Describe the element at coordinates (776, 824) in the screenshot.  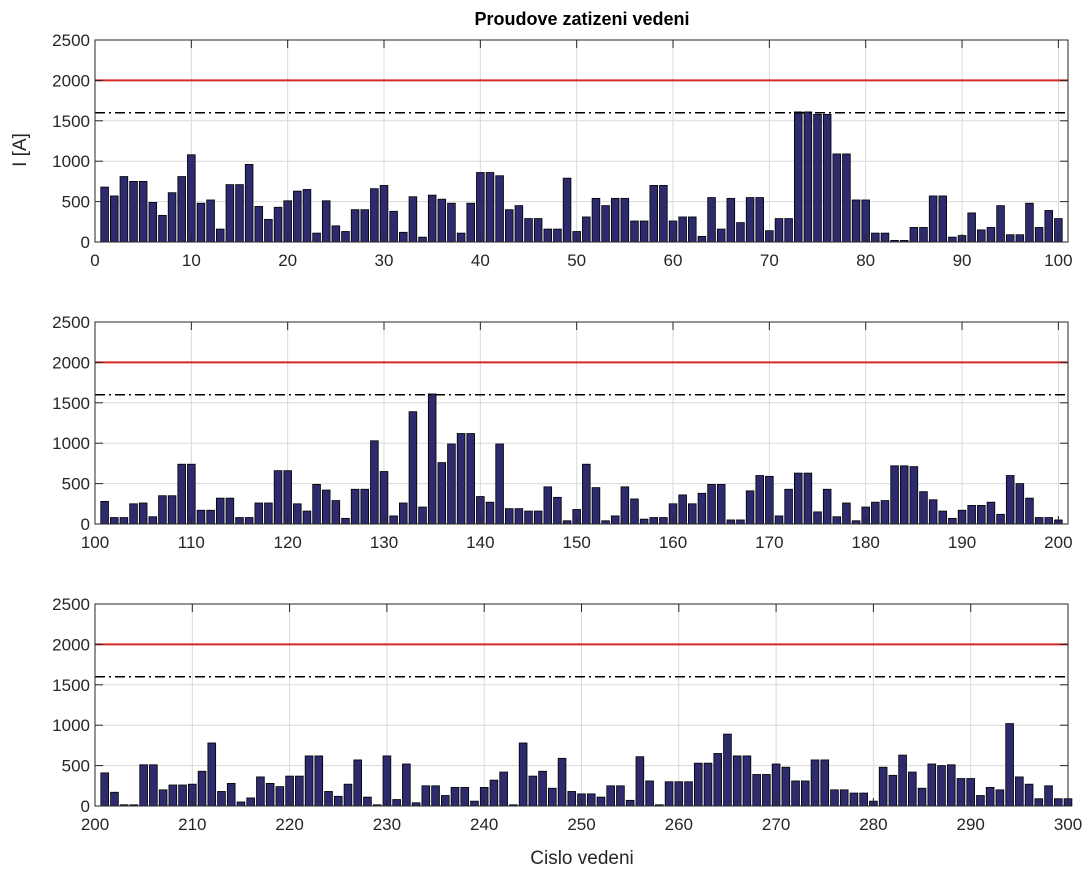
I see `x-tick-label: 270` at that location.